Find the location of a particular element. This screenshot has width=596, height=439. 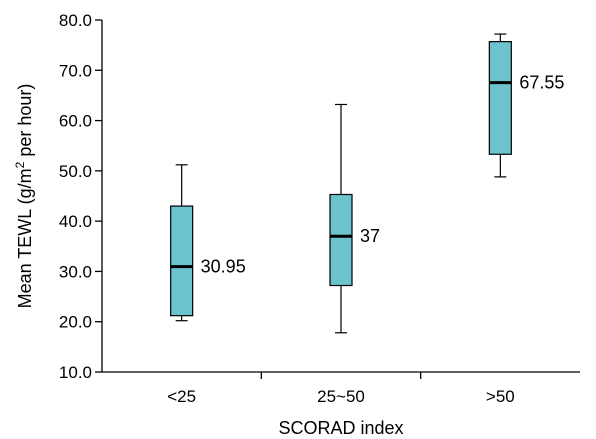

x-axis-title: SCORAD index is located at coordinates (340, 428).